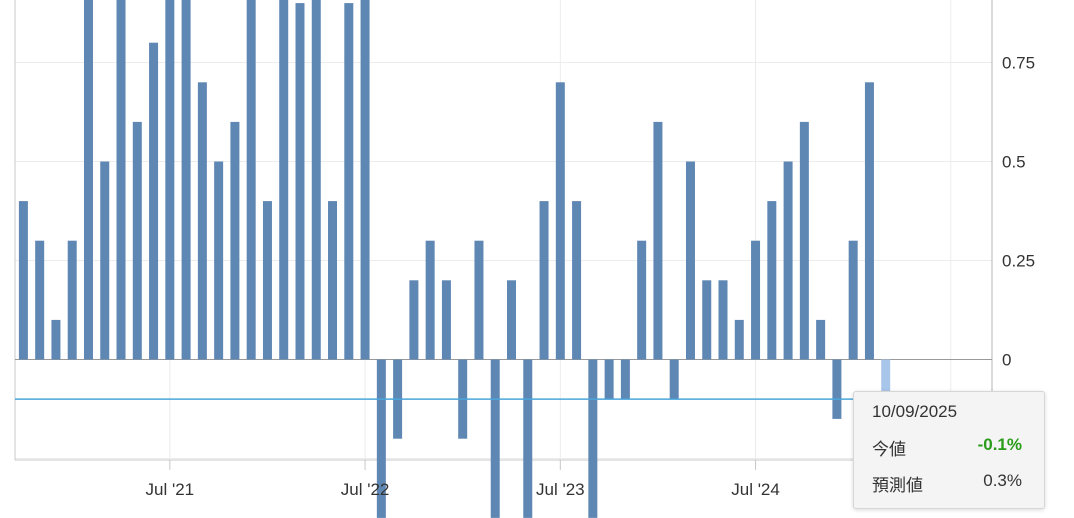  I want to click on tooltip-actual-value: -0.1%, so click(999, 444).